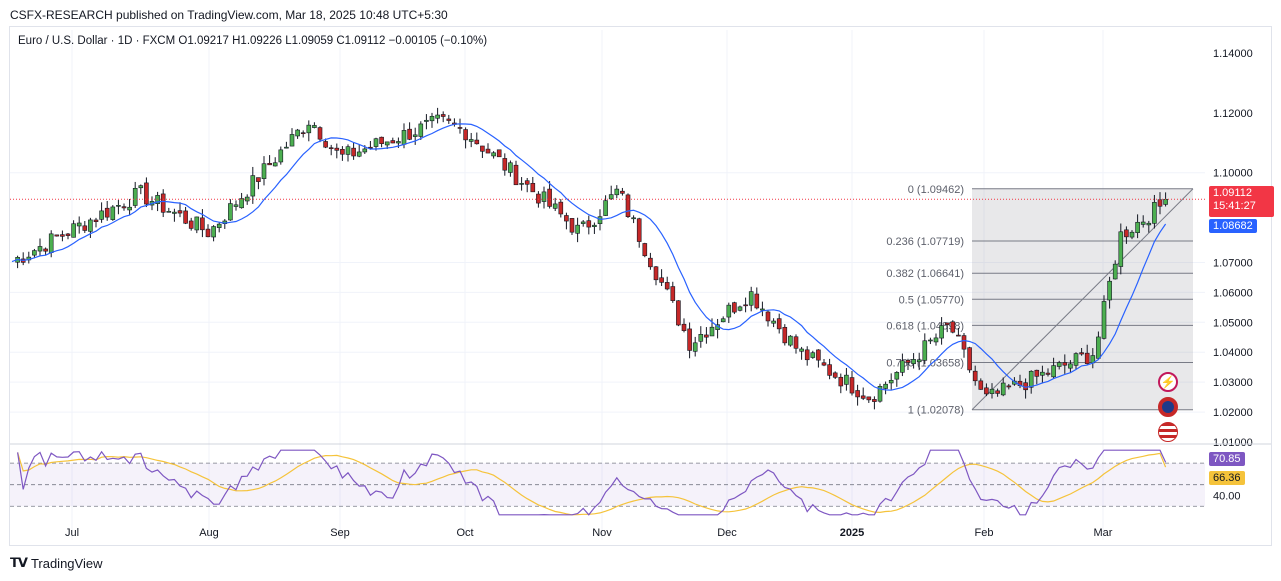  I want to click on us-flag-icon, so click(1168, 432).